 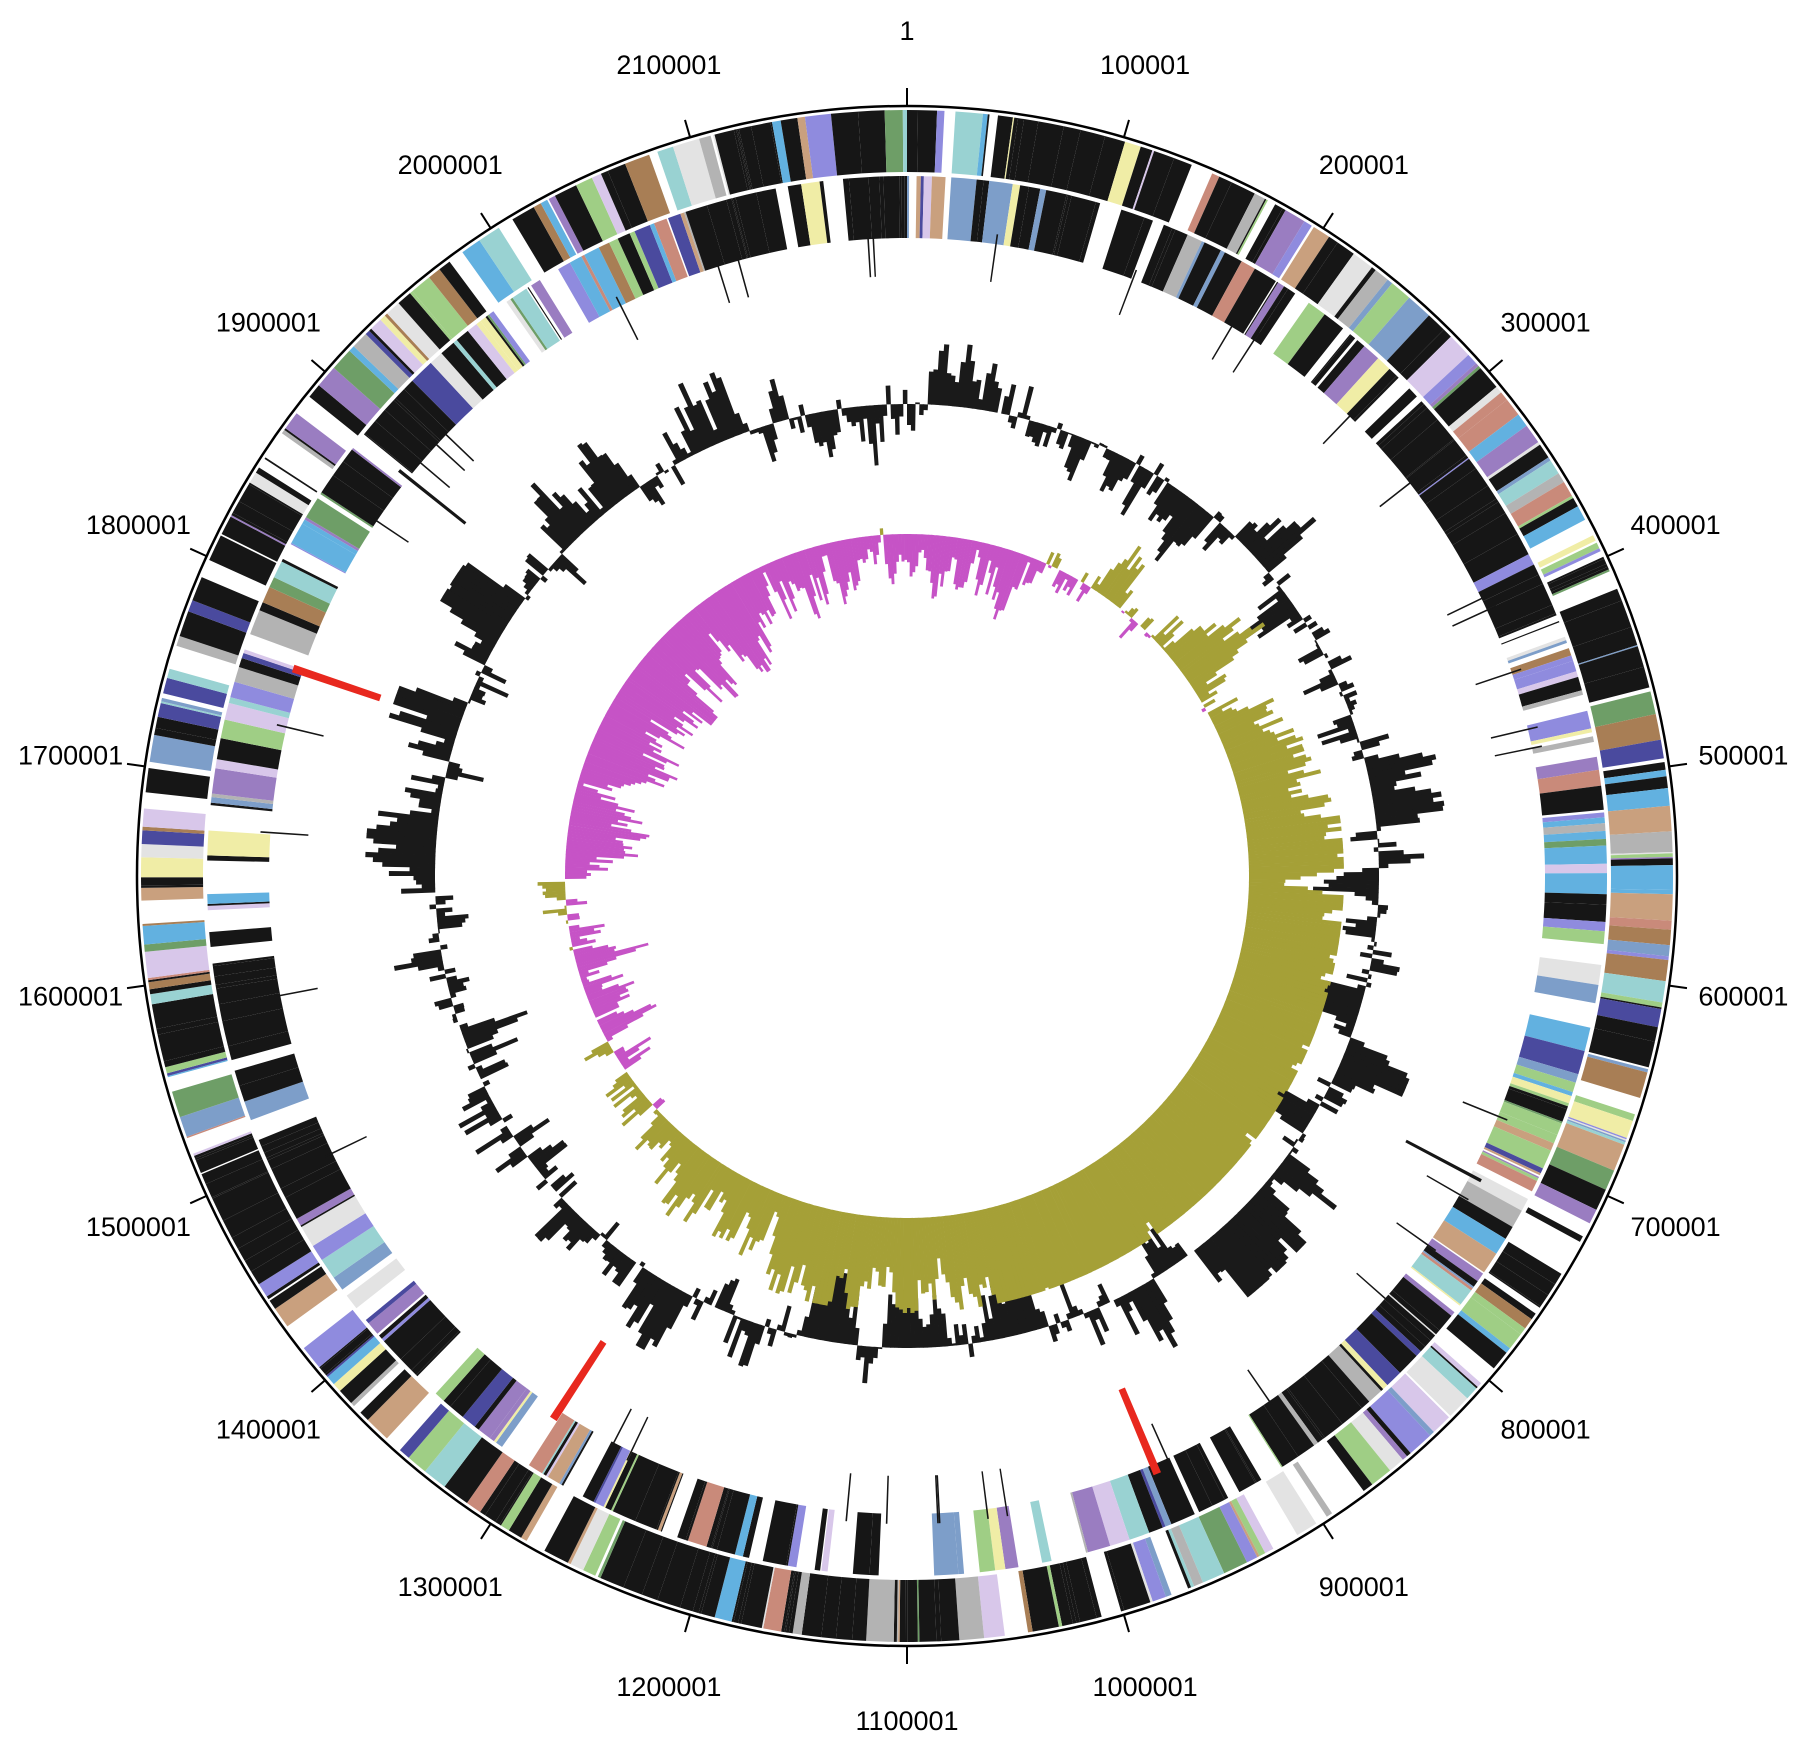 What do you see at coordinates (1145, 65) in the screenshot?
I see `coordinate-label-100001: 100001` at bounding box center [1145, 65].